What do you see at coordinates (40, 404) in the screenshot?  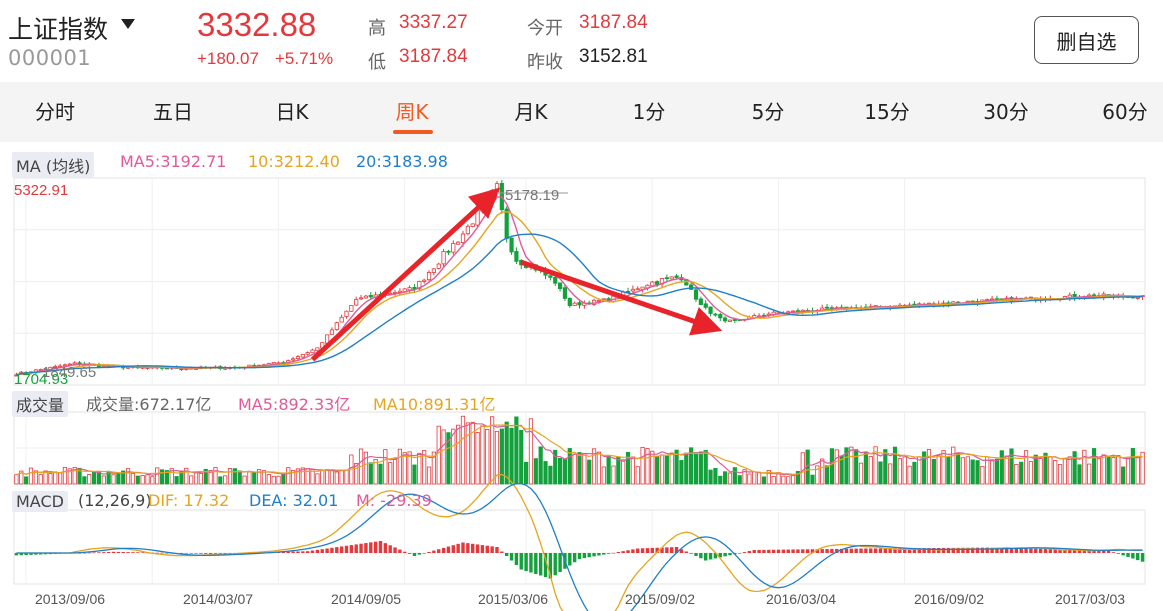 I see `volume-tag: 成交量` at bounding box center [40, 404].